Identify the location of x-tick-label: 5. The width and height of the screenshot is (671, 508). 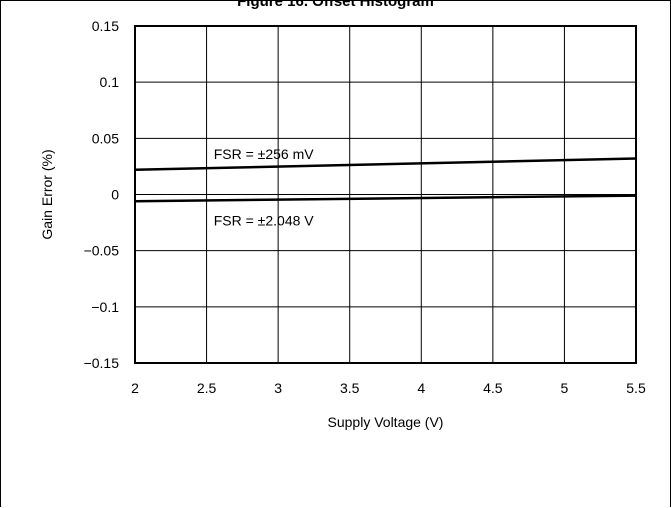
(565, 388).